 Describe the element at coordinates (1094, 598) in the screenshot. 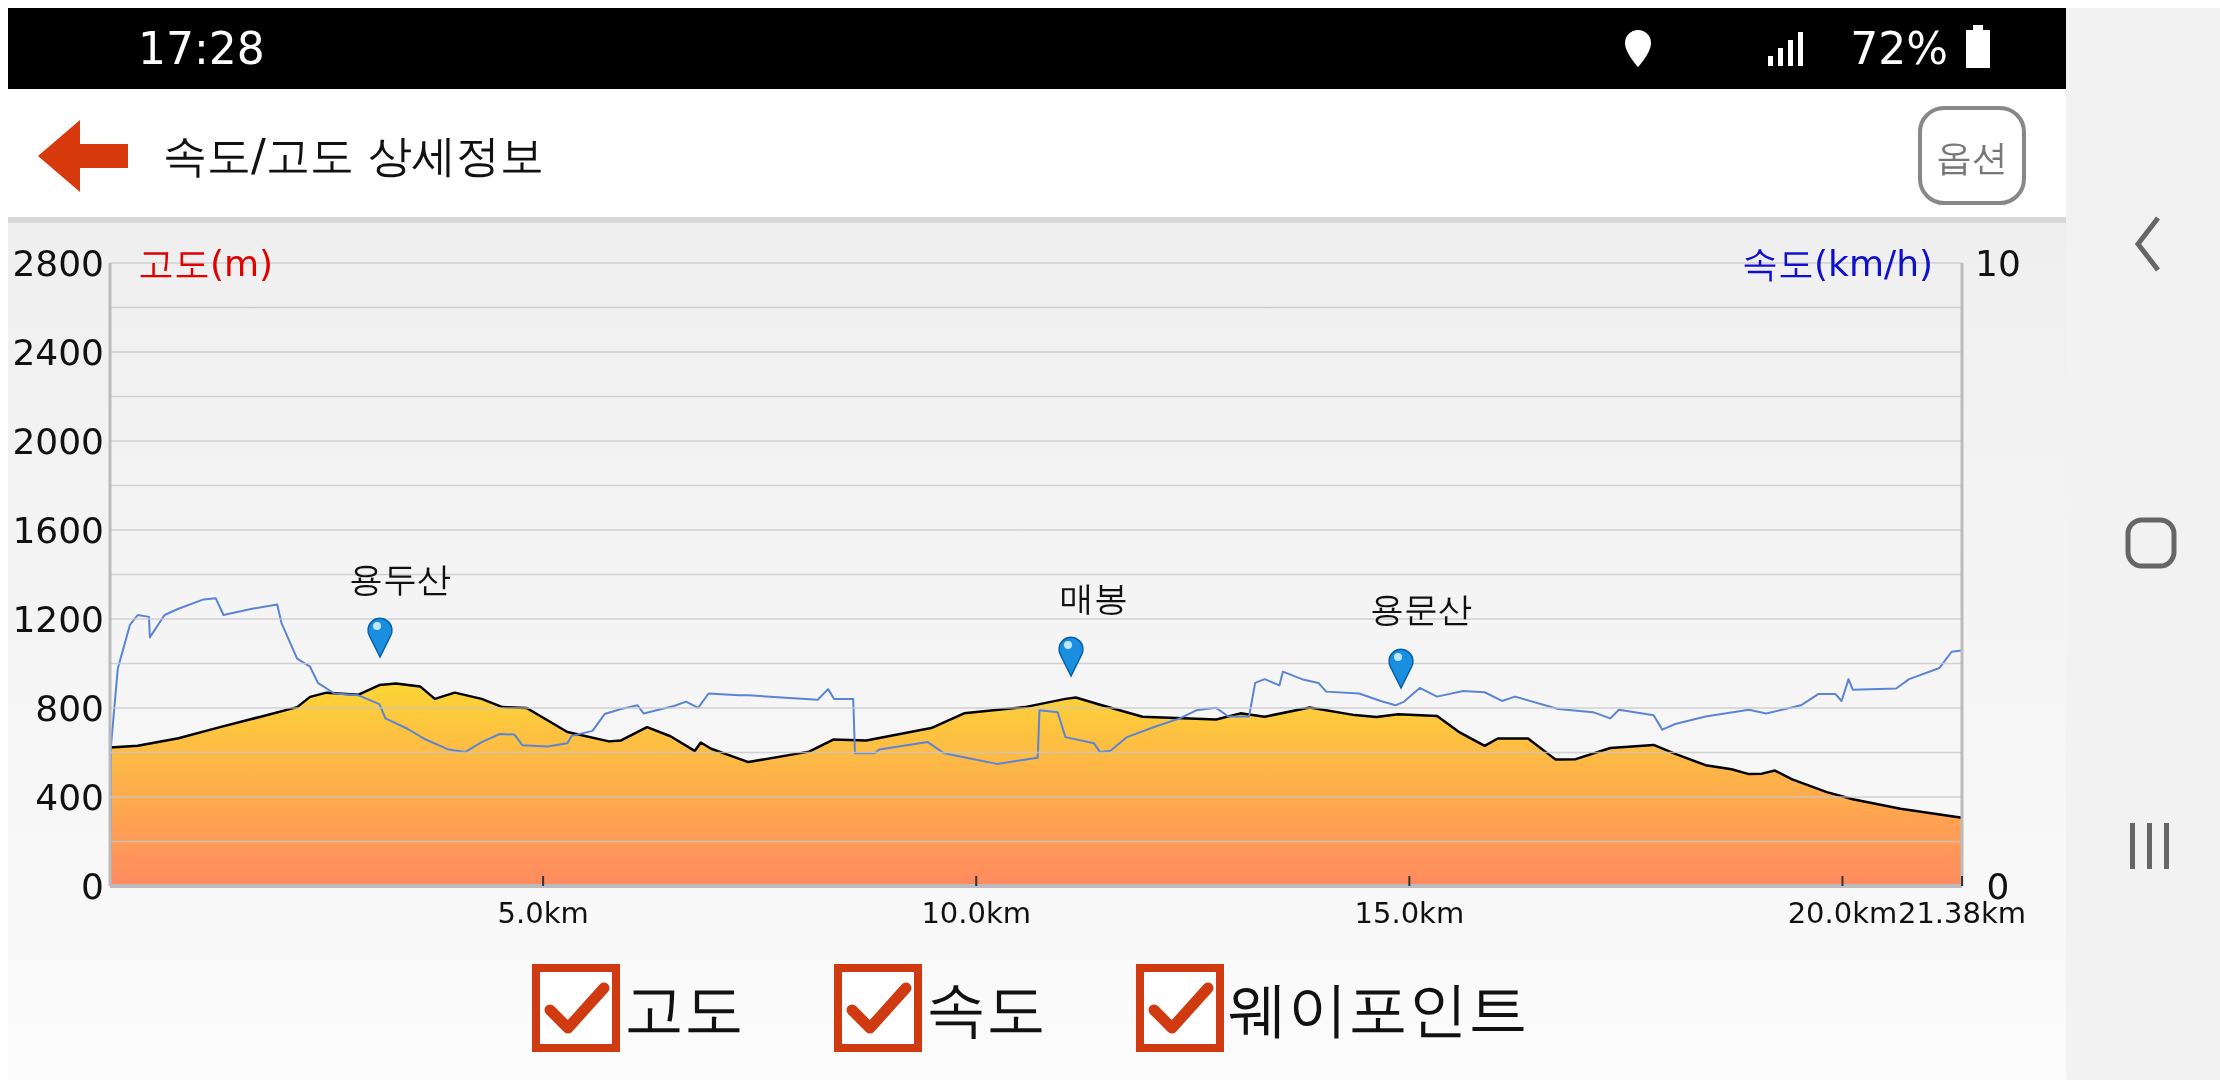

I see `annotation: 매봉` at that location.